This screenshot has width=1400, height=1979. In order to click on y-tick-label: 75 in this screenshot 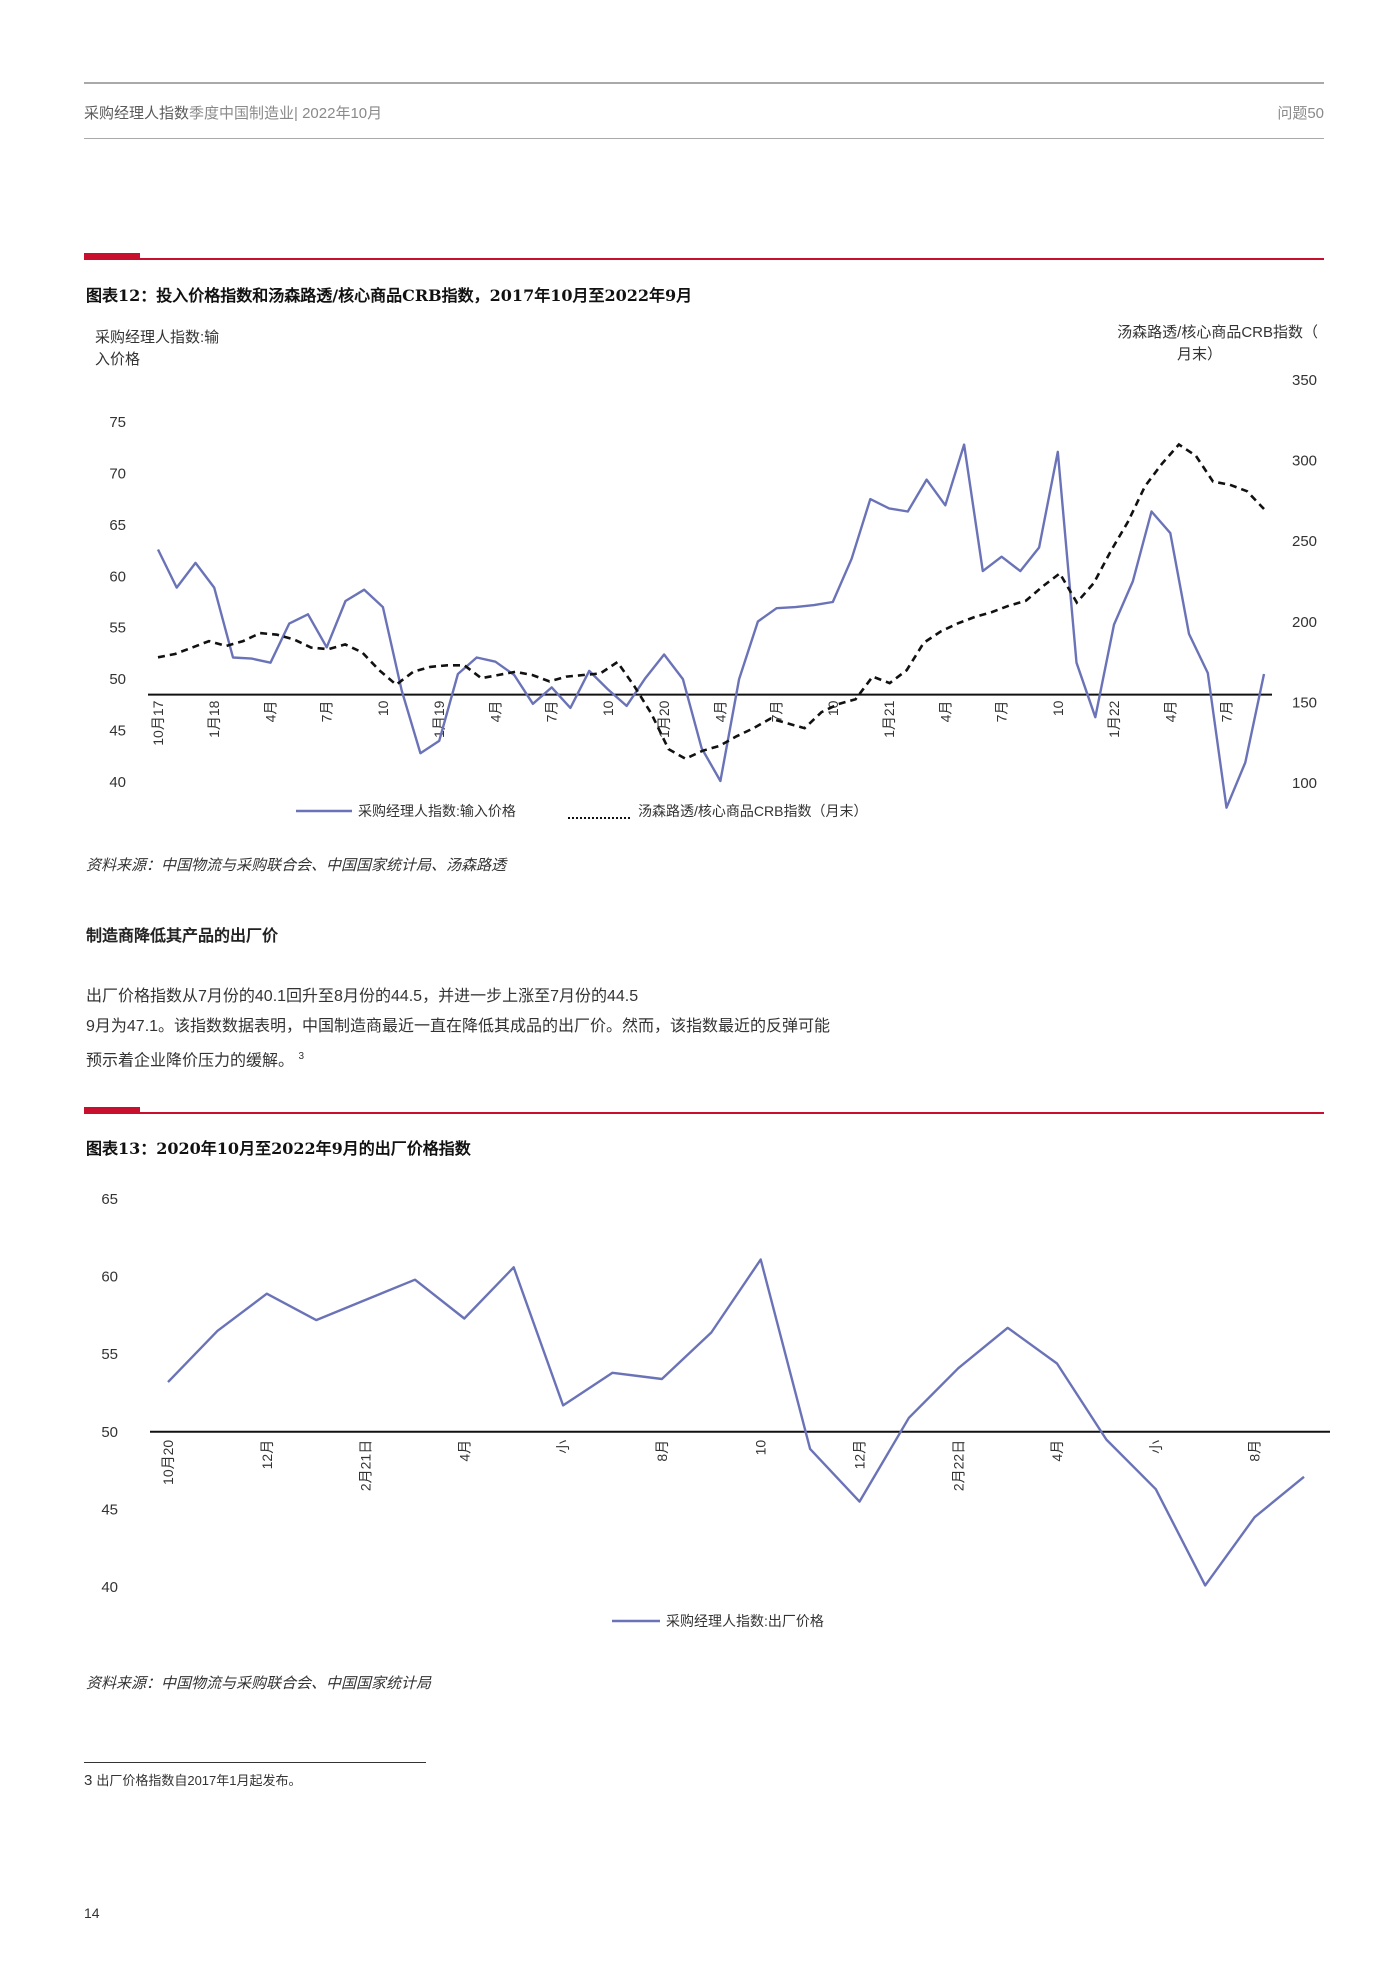, I will do `click(117, 422)`.